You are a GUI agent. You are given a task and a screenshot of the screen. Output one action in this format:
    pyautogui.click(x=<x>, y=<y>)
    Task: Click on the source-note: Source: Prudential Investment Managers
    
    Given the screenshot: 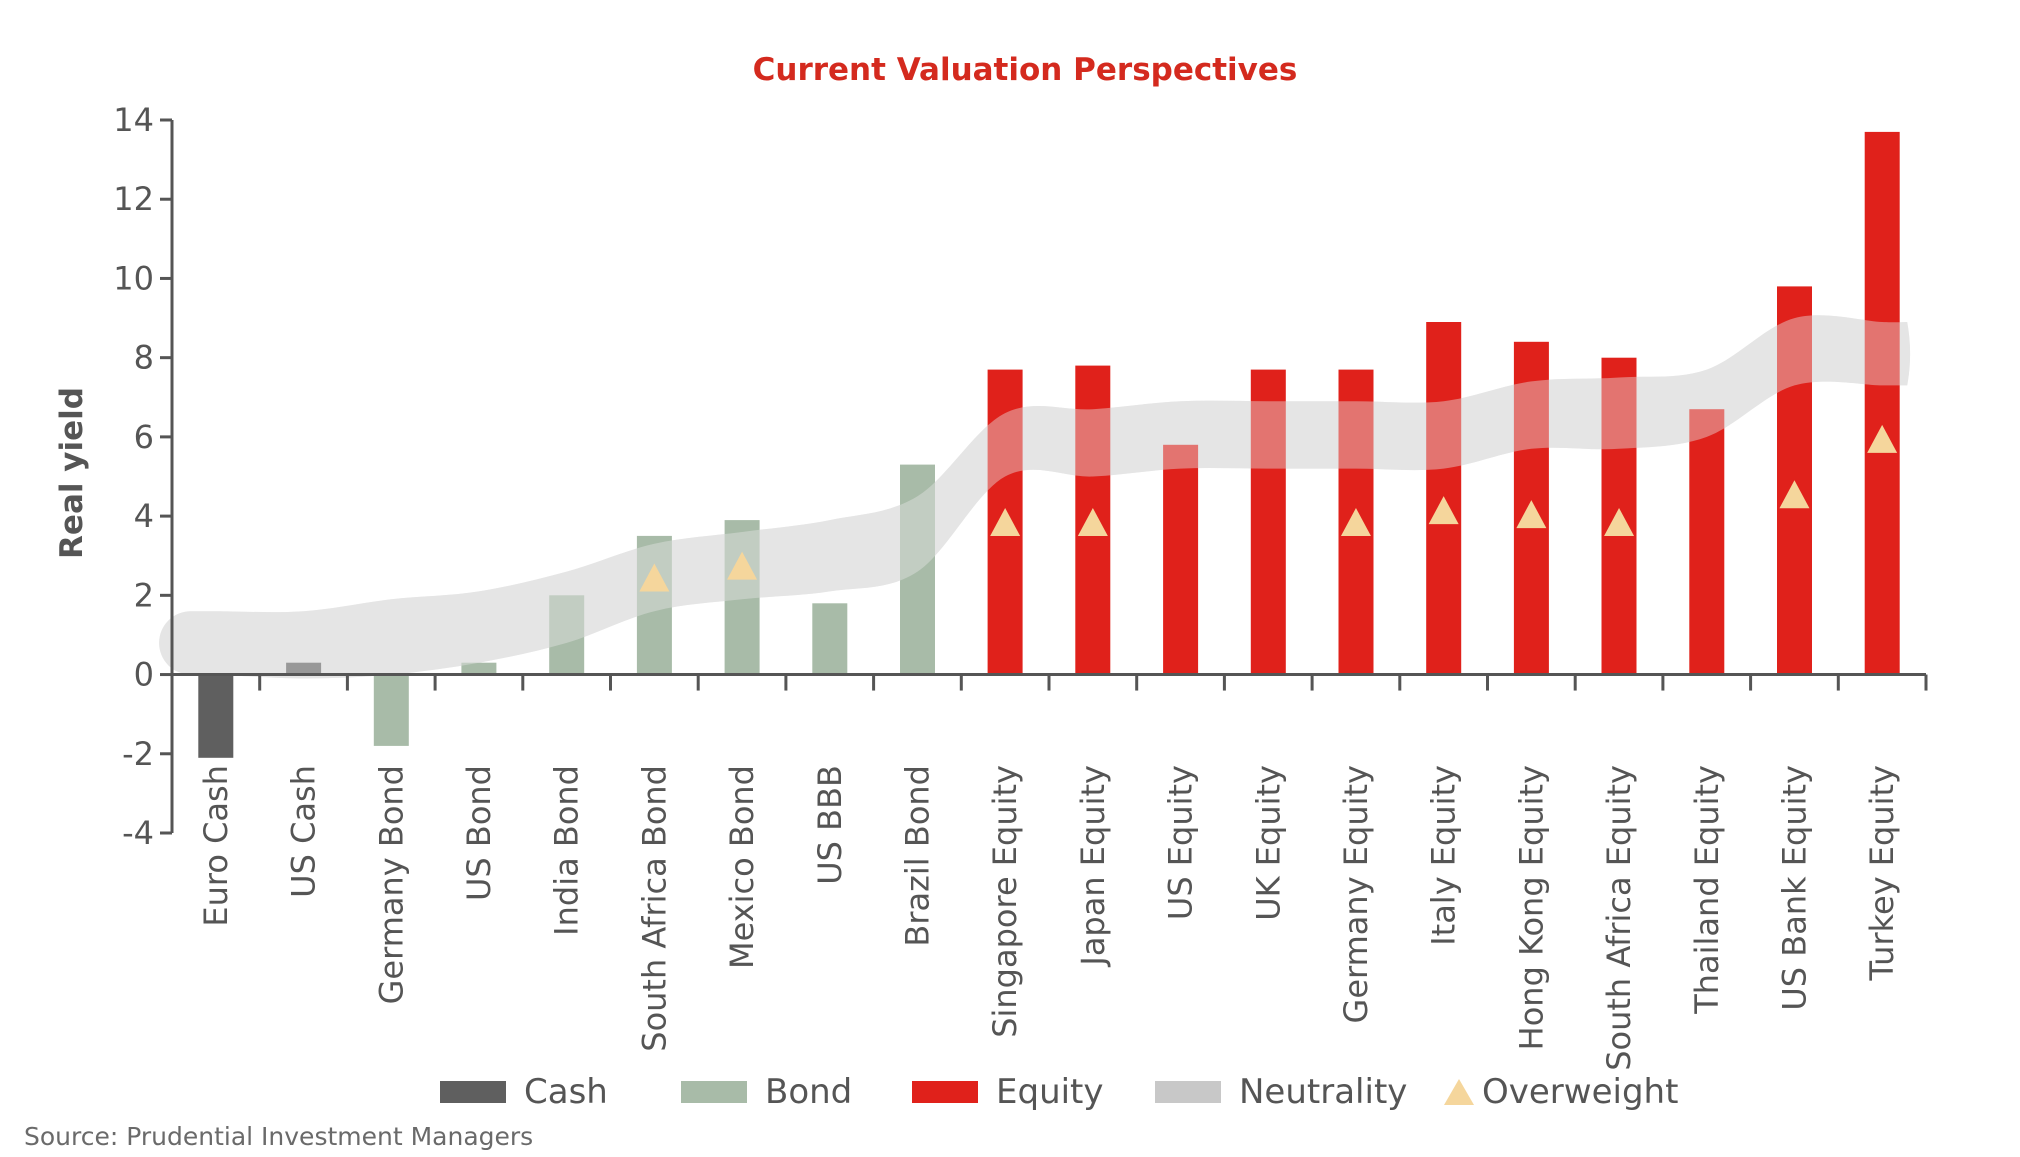 What is the action you would take?
    pyautogui.click(x=278, y=1136)
    